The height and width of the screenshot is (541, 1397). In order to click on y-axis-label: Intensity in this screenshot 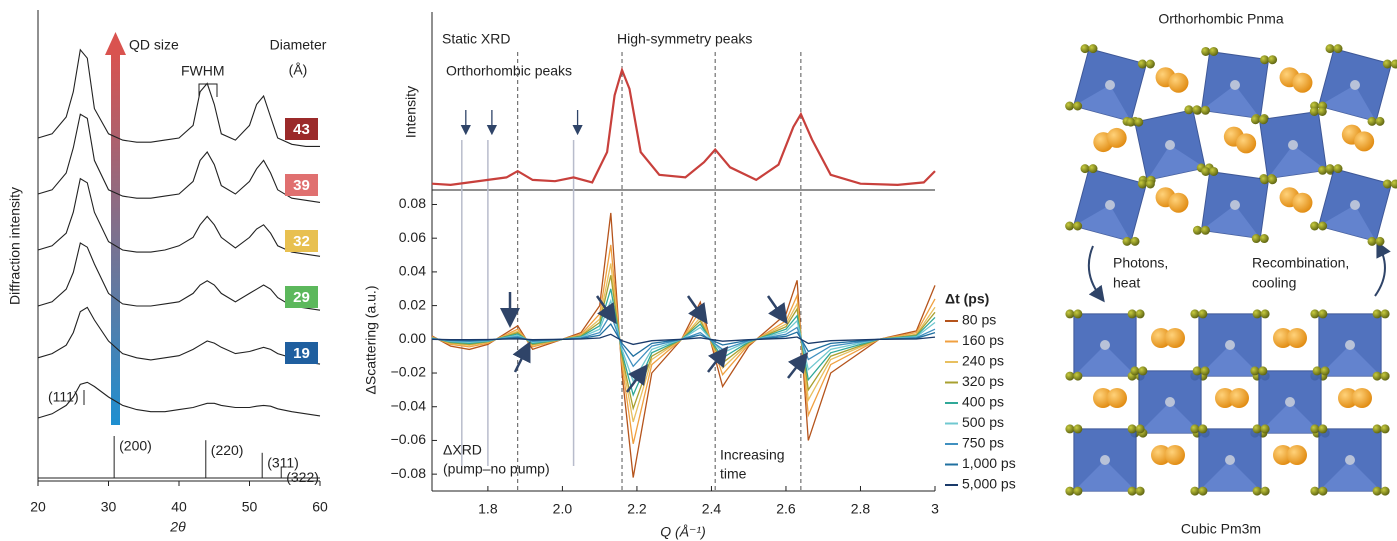, I will do `click(411, 112)`.